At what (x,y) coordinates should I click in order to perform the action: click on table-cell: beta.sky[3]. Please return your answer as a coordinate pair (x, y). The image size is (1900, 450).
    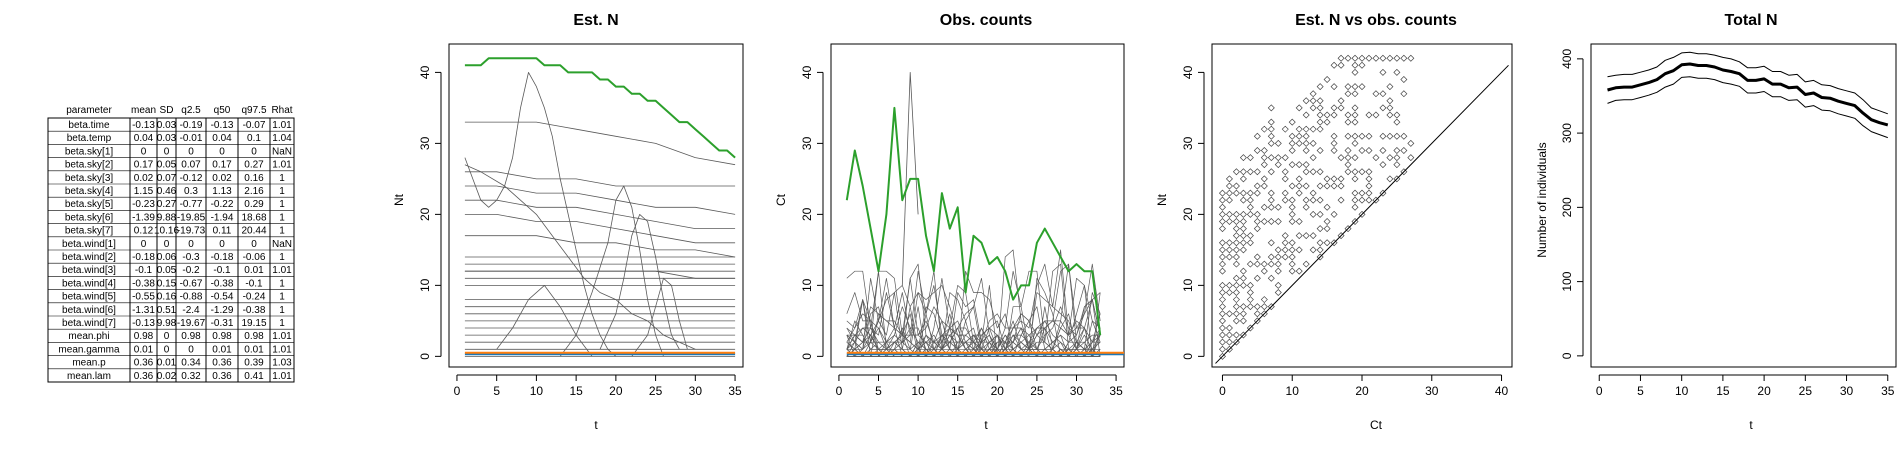
    Looking at the image, I should click on (89, 178).